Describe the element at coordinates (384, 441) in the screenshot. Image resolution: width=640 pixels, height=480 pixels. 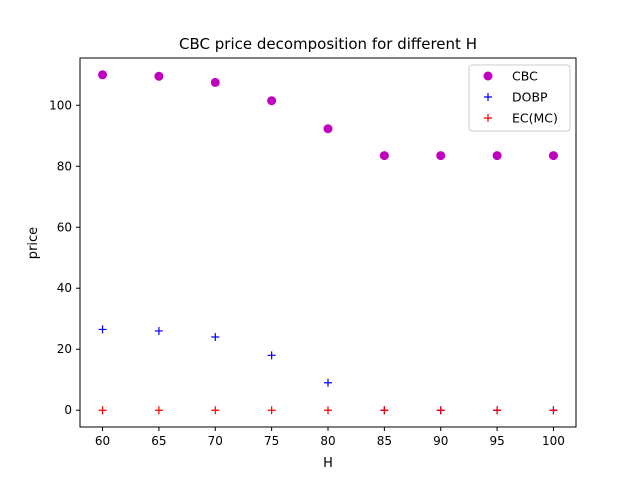
I see `x-tick-label: 85` at that location.